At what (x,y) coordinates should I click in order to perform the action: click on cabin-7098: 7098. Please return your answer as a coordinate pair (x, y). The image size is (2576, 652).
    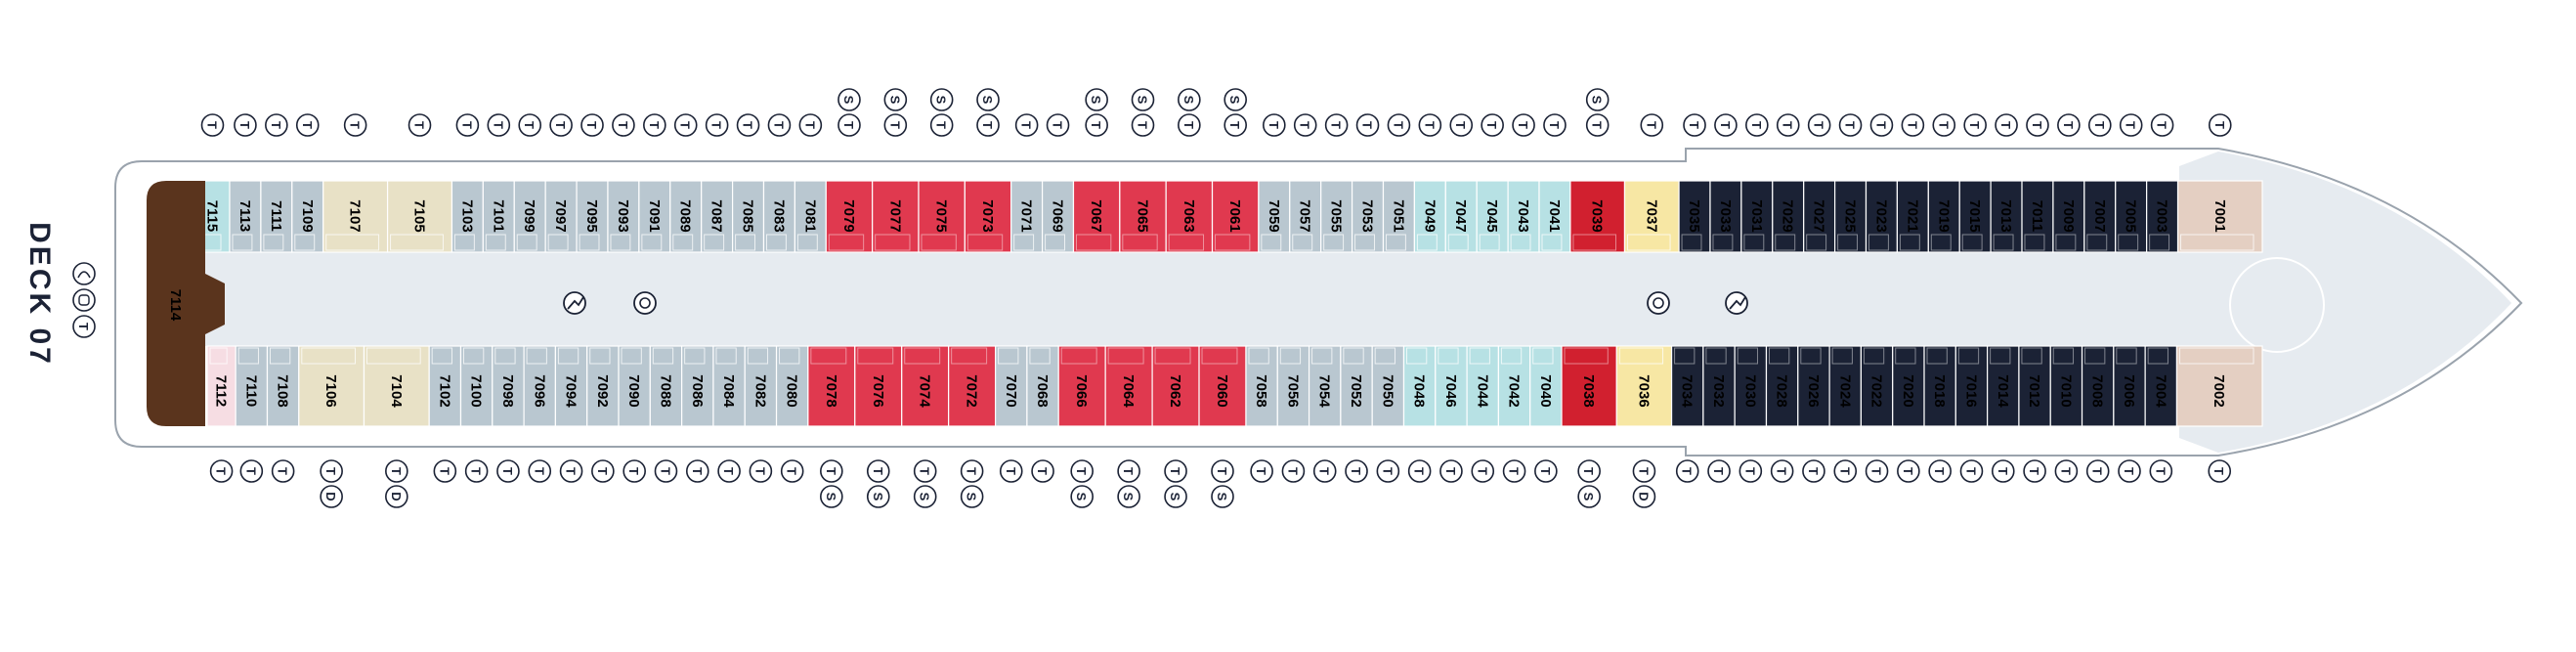
    Looking at the image, I should click on (509, 386).